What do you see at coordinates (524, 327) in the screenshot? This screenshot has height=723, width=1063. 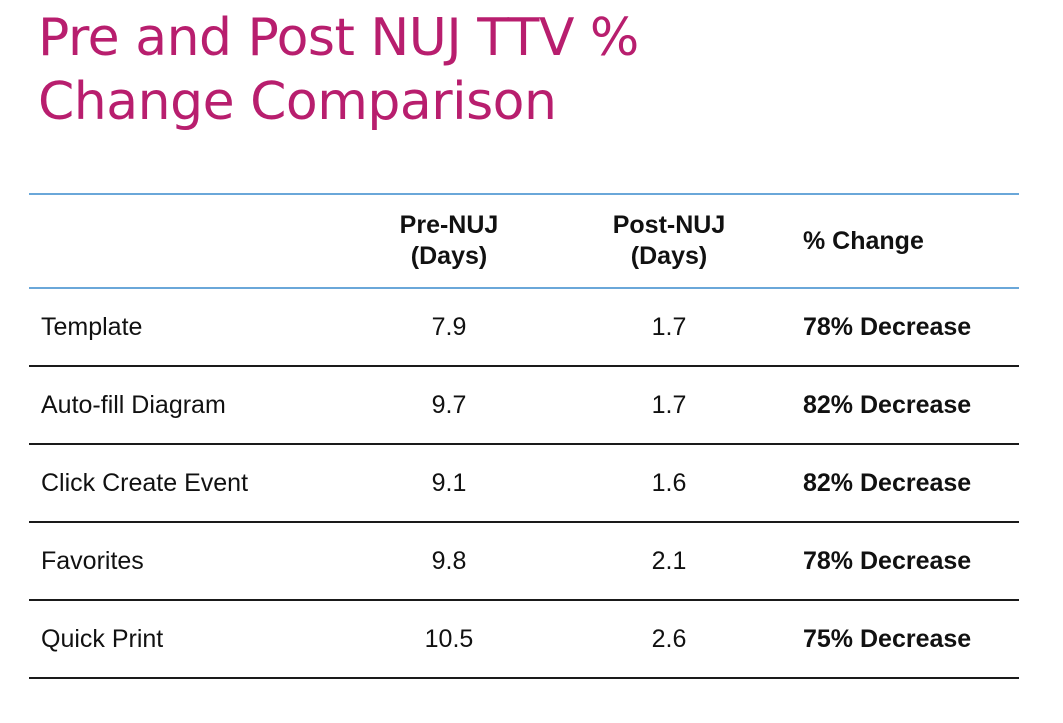 I see `table-row: Template 7.9 1.7 78% Decrease` at bounding box center [524, 327].